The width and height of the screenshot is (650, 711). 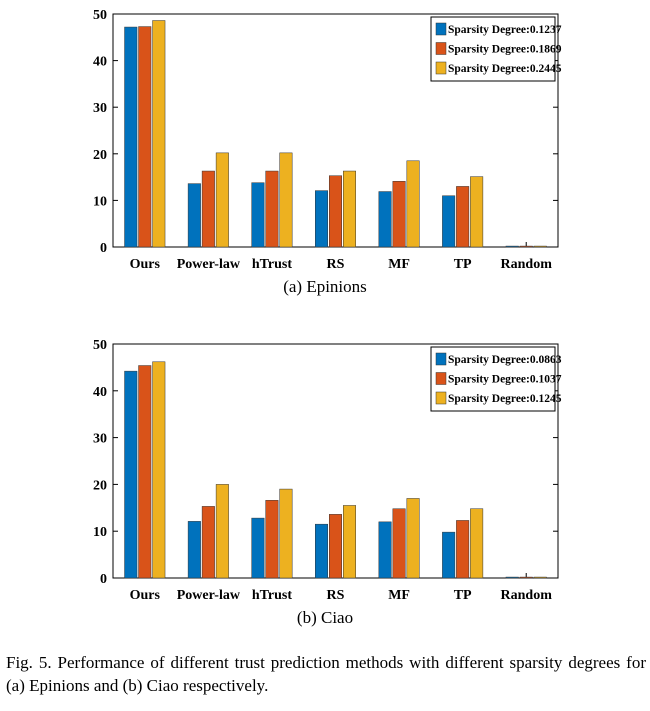 What do you see at coordinates (505, 69) in the screenshot?
I see `legend-label: Sparsity Degree:0.2445` at bounding box center [505, 69].